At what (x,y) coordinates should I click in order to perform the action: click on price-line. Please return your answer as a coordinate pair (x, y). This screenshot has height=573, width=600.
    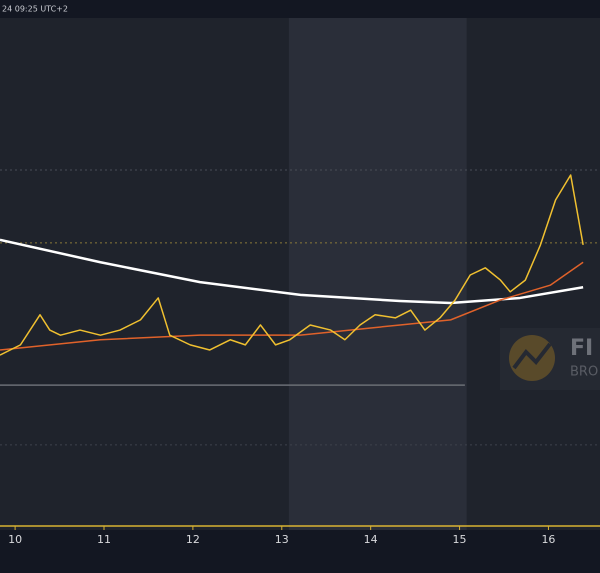
    Looking at the image, I should click on (292, 271).